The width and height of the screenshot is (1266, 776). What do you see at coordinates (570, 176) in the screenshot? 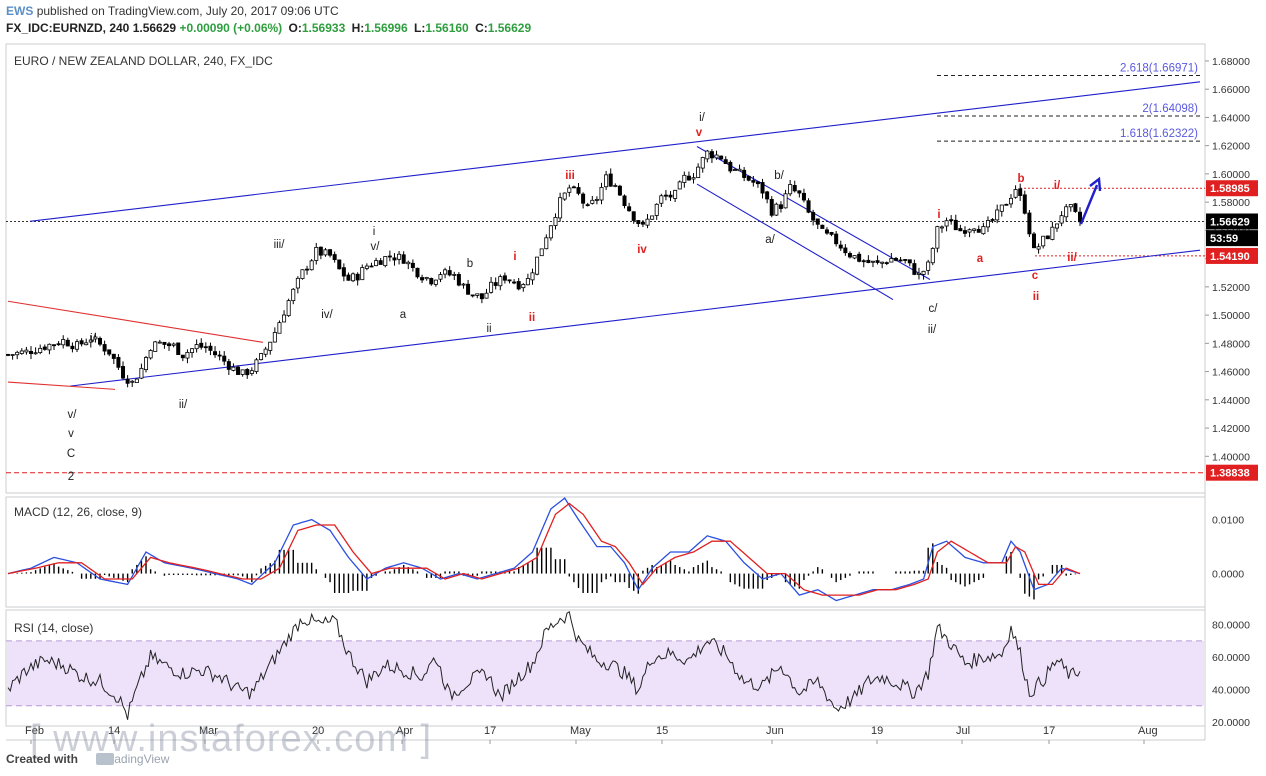
I see `wave-label: iii` at bounding box center [570, 176].